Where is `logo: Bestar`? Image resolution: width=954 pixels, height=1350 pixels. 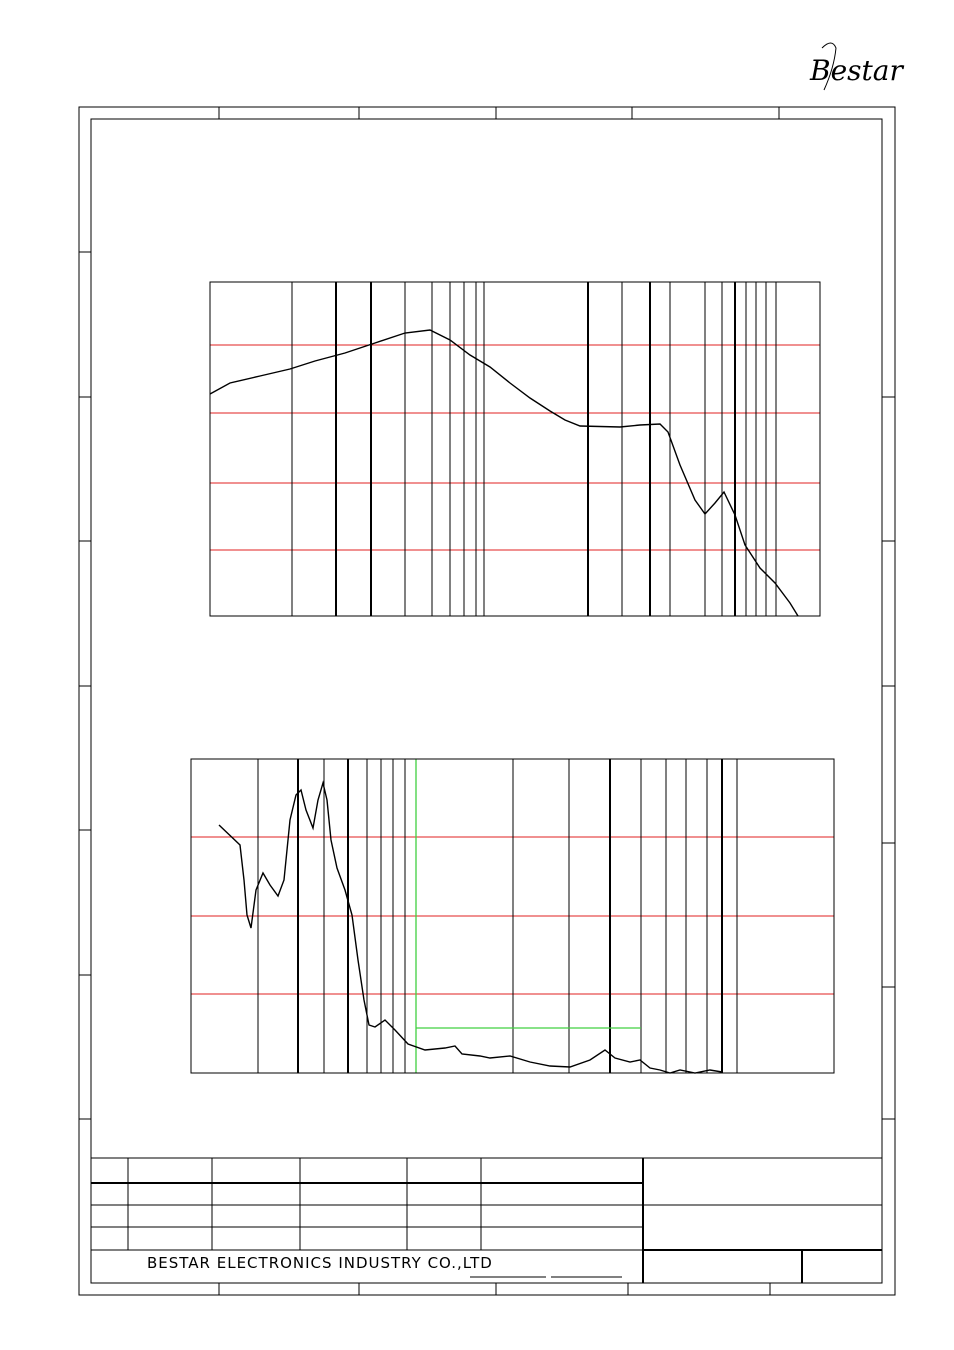 logo: Bestar is located at coordinates (856, 70).